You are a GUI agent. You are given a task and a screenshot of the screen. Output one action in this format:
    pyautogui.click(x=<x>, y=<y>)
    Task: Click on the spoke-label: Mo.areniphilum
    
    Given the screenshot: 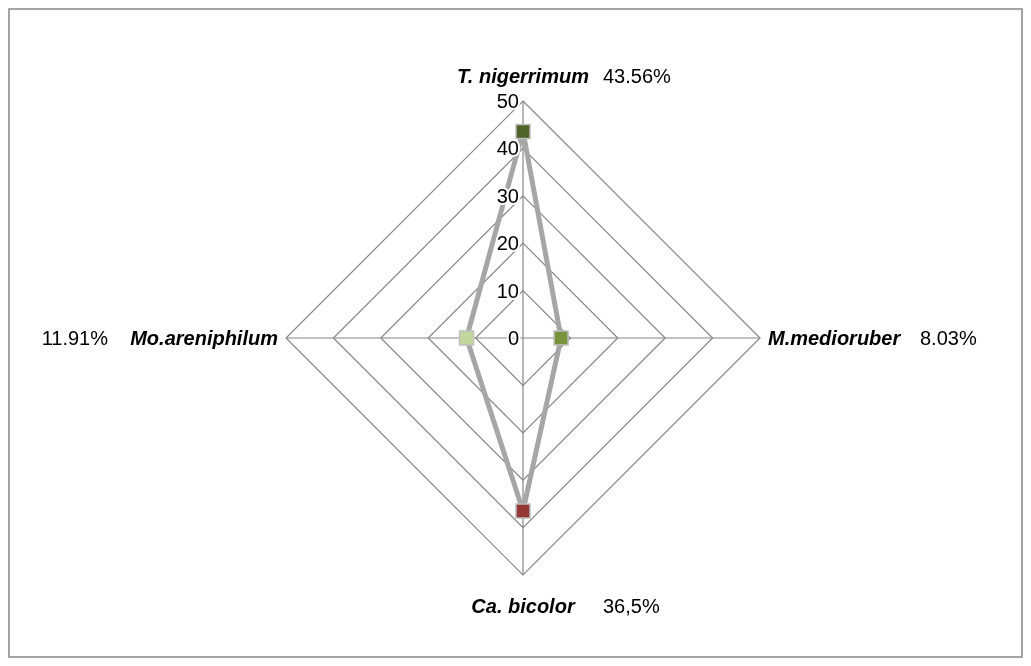 What is the action you would take?
    pyautogui.click(x=204, y=338)
    